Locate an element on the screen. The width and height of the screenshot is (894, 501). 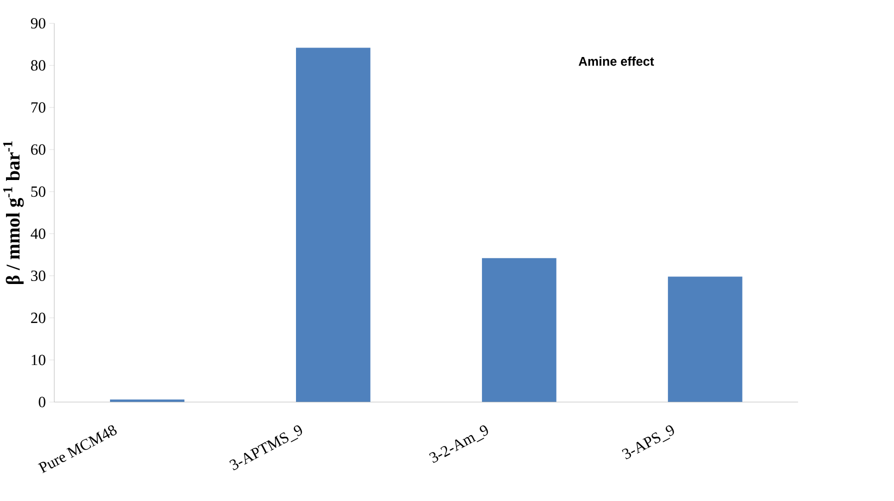
y-tick-label: 20 is located at coordinates (38, 318).